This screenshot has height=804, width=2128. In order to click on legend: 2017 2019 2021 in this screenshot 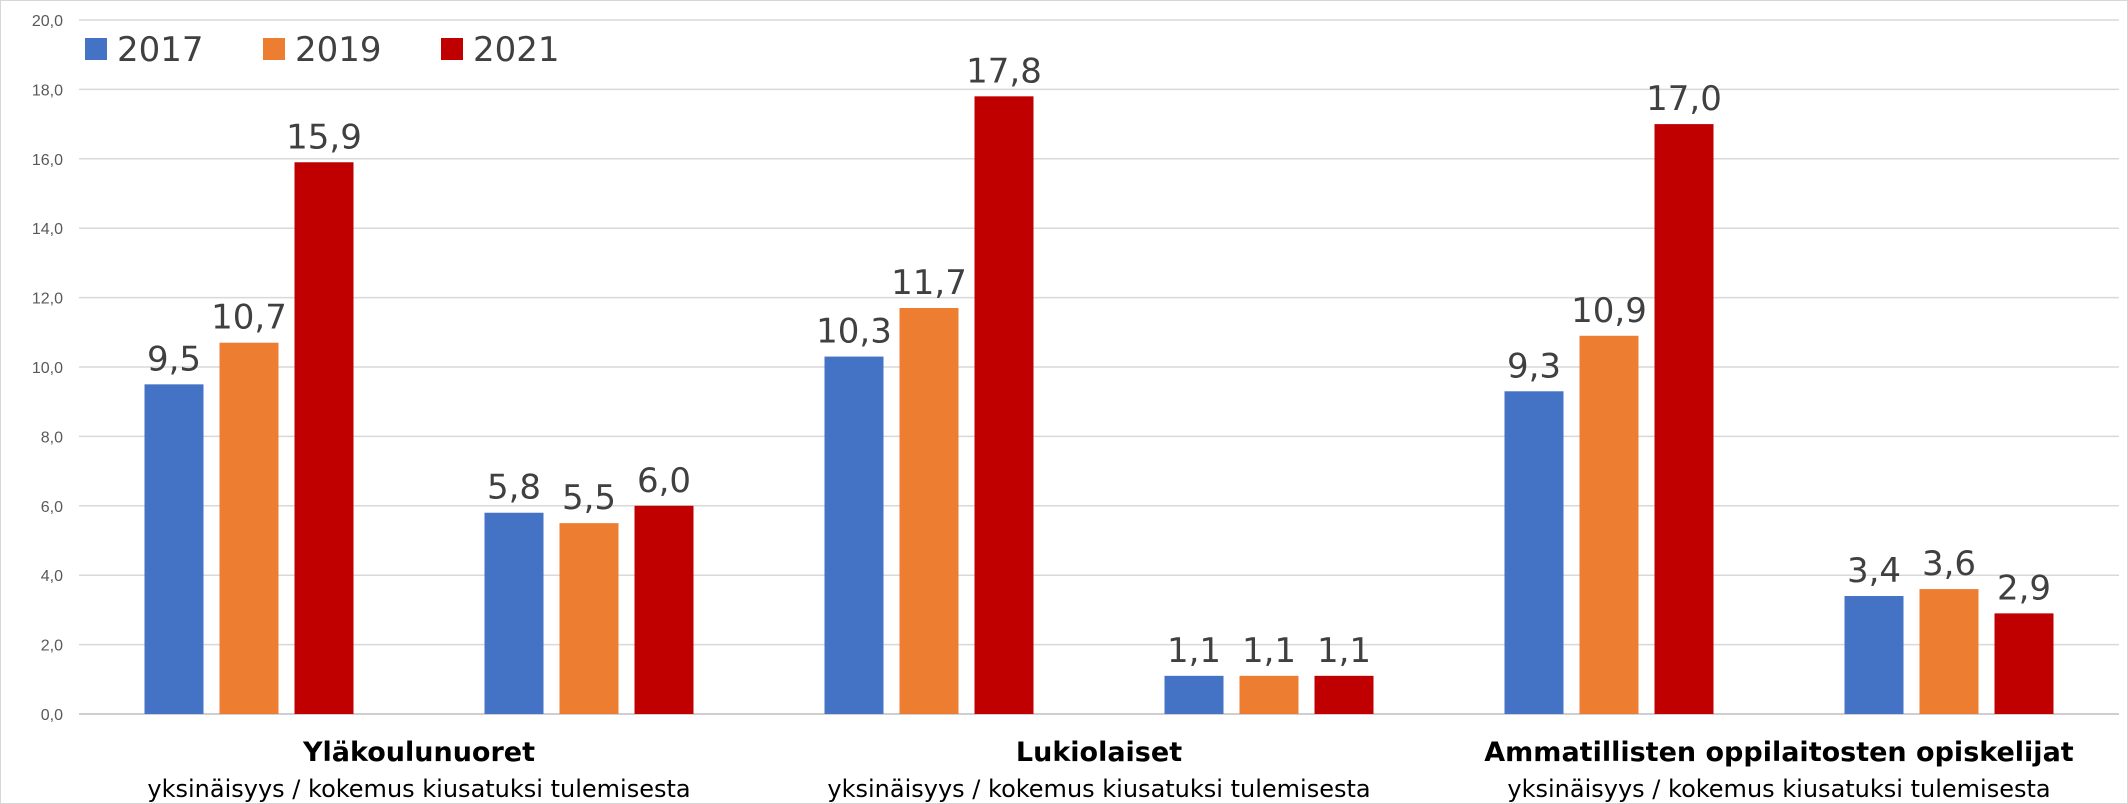, I will do `click(322, 50)`.